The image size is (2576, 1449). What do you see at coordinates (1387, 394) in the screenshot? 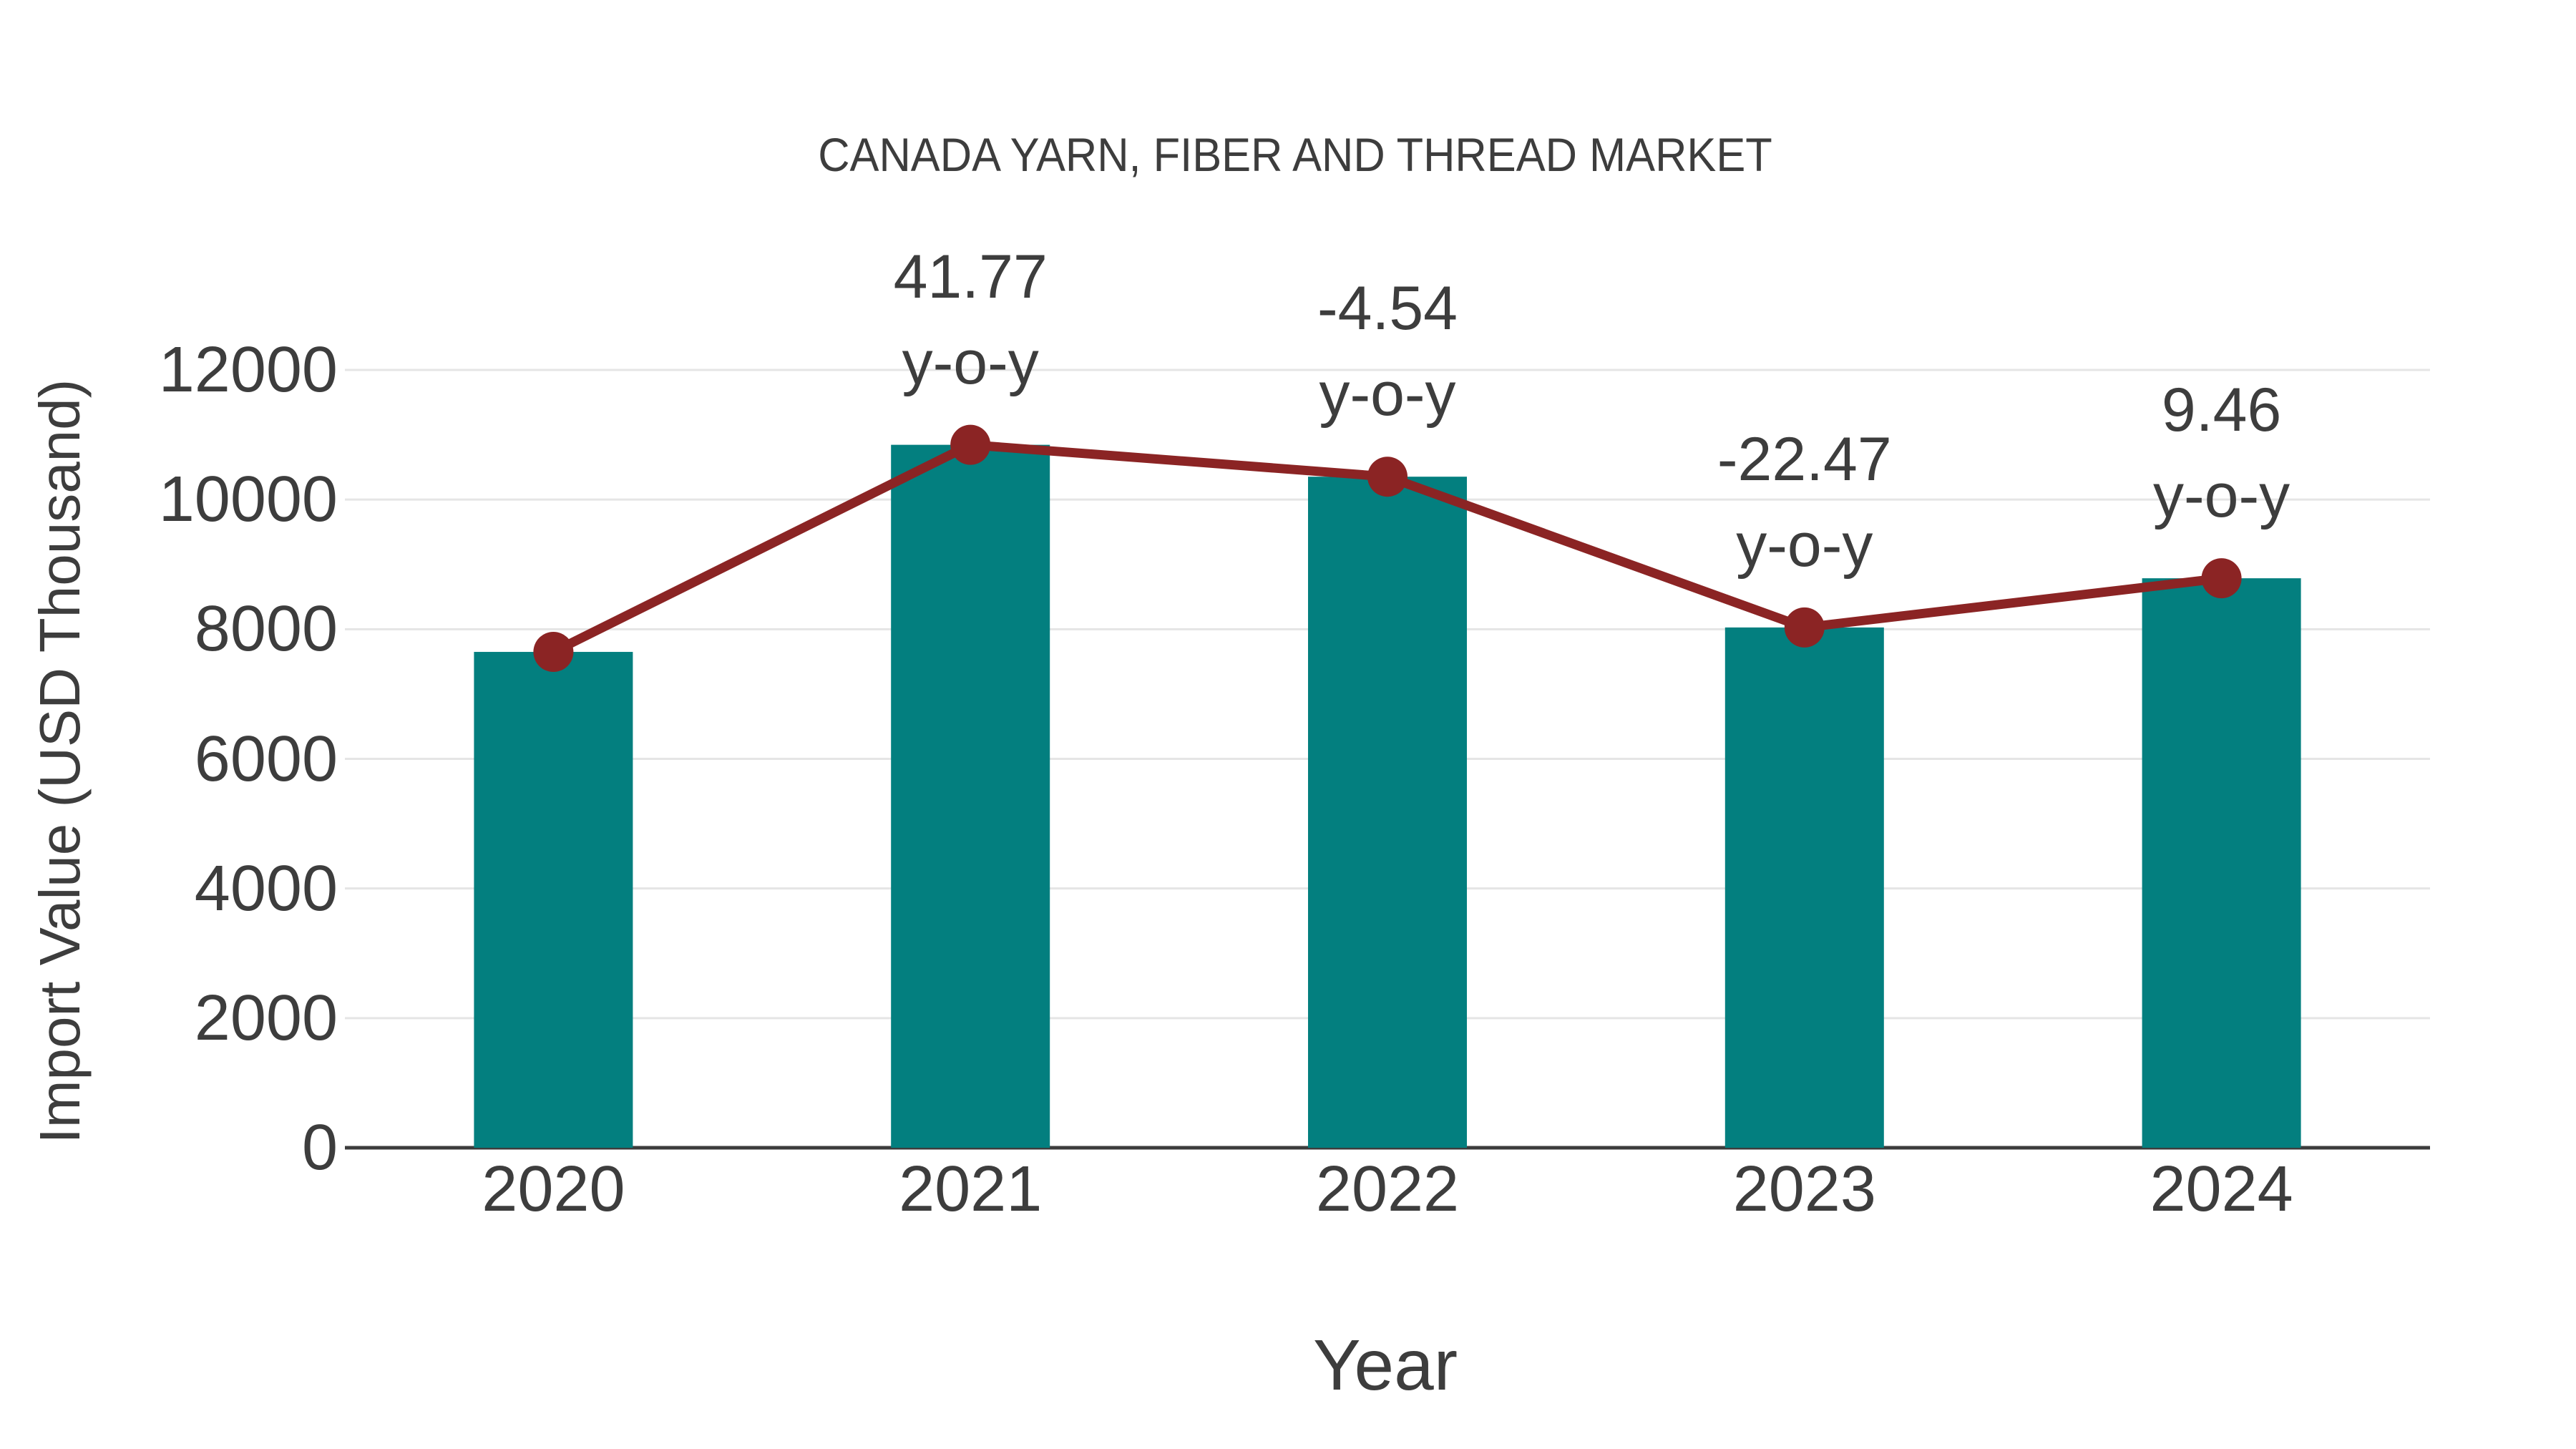
I see `annotation-unit-2022: y-o-y` at bounding box center [1387, 394].